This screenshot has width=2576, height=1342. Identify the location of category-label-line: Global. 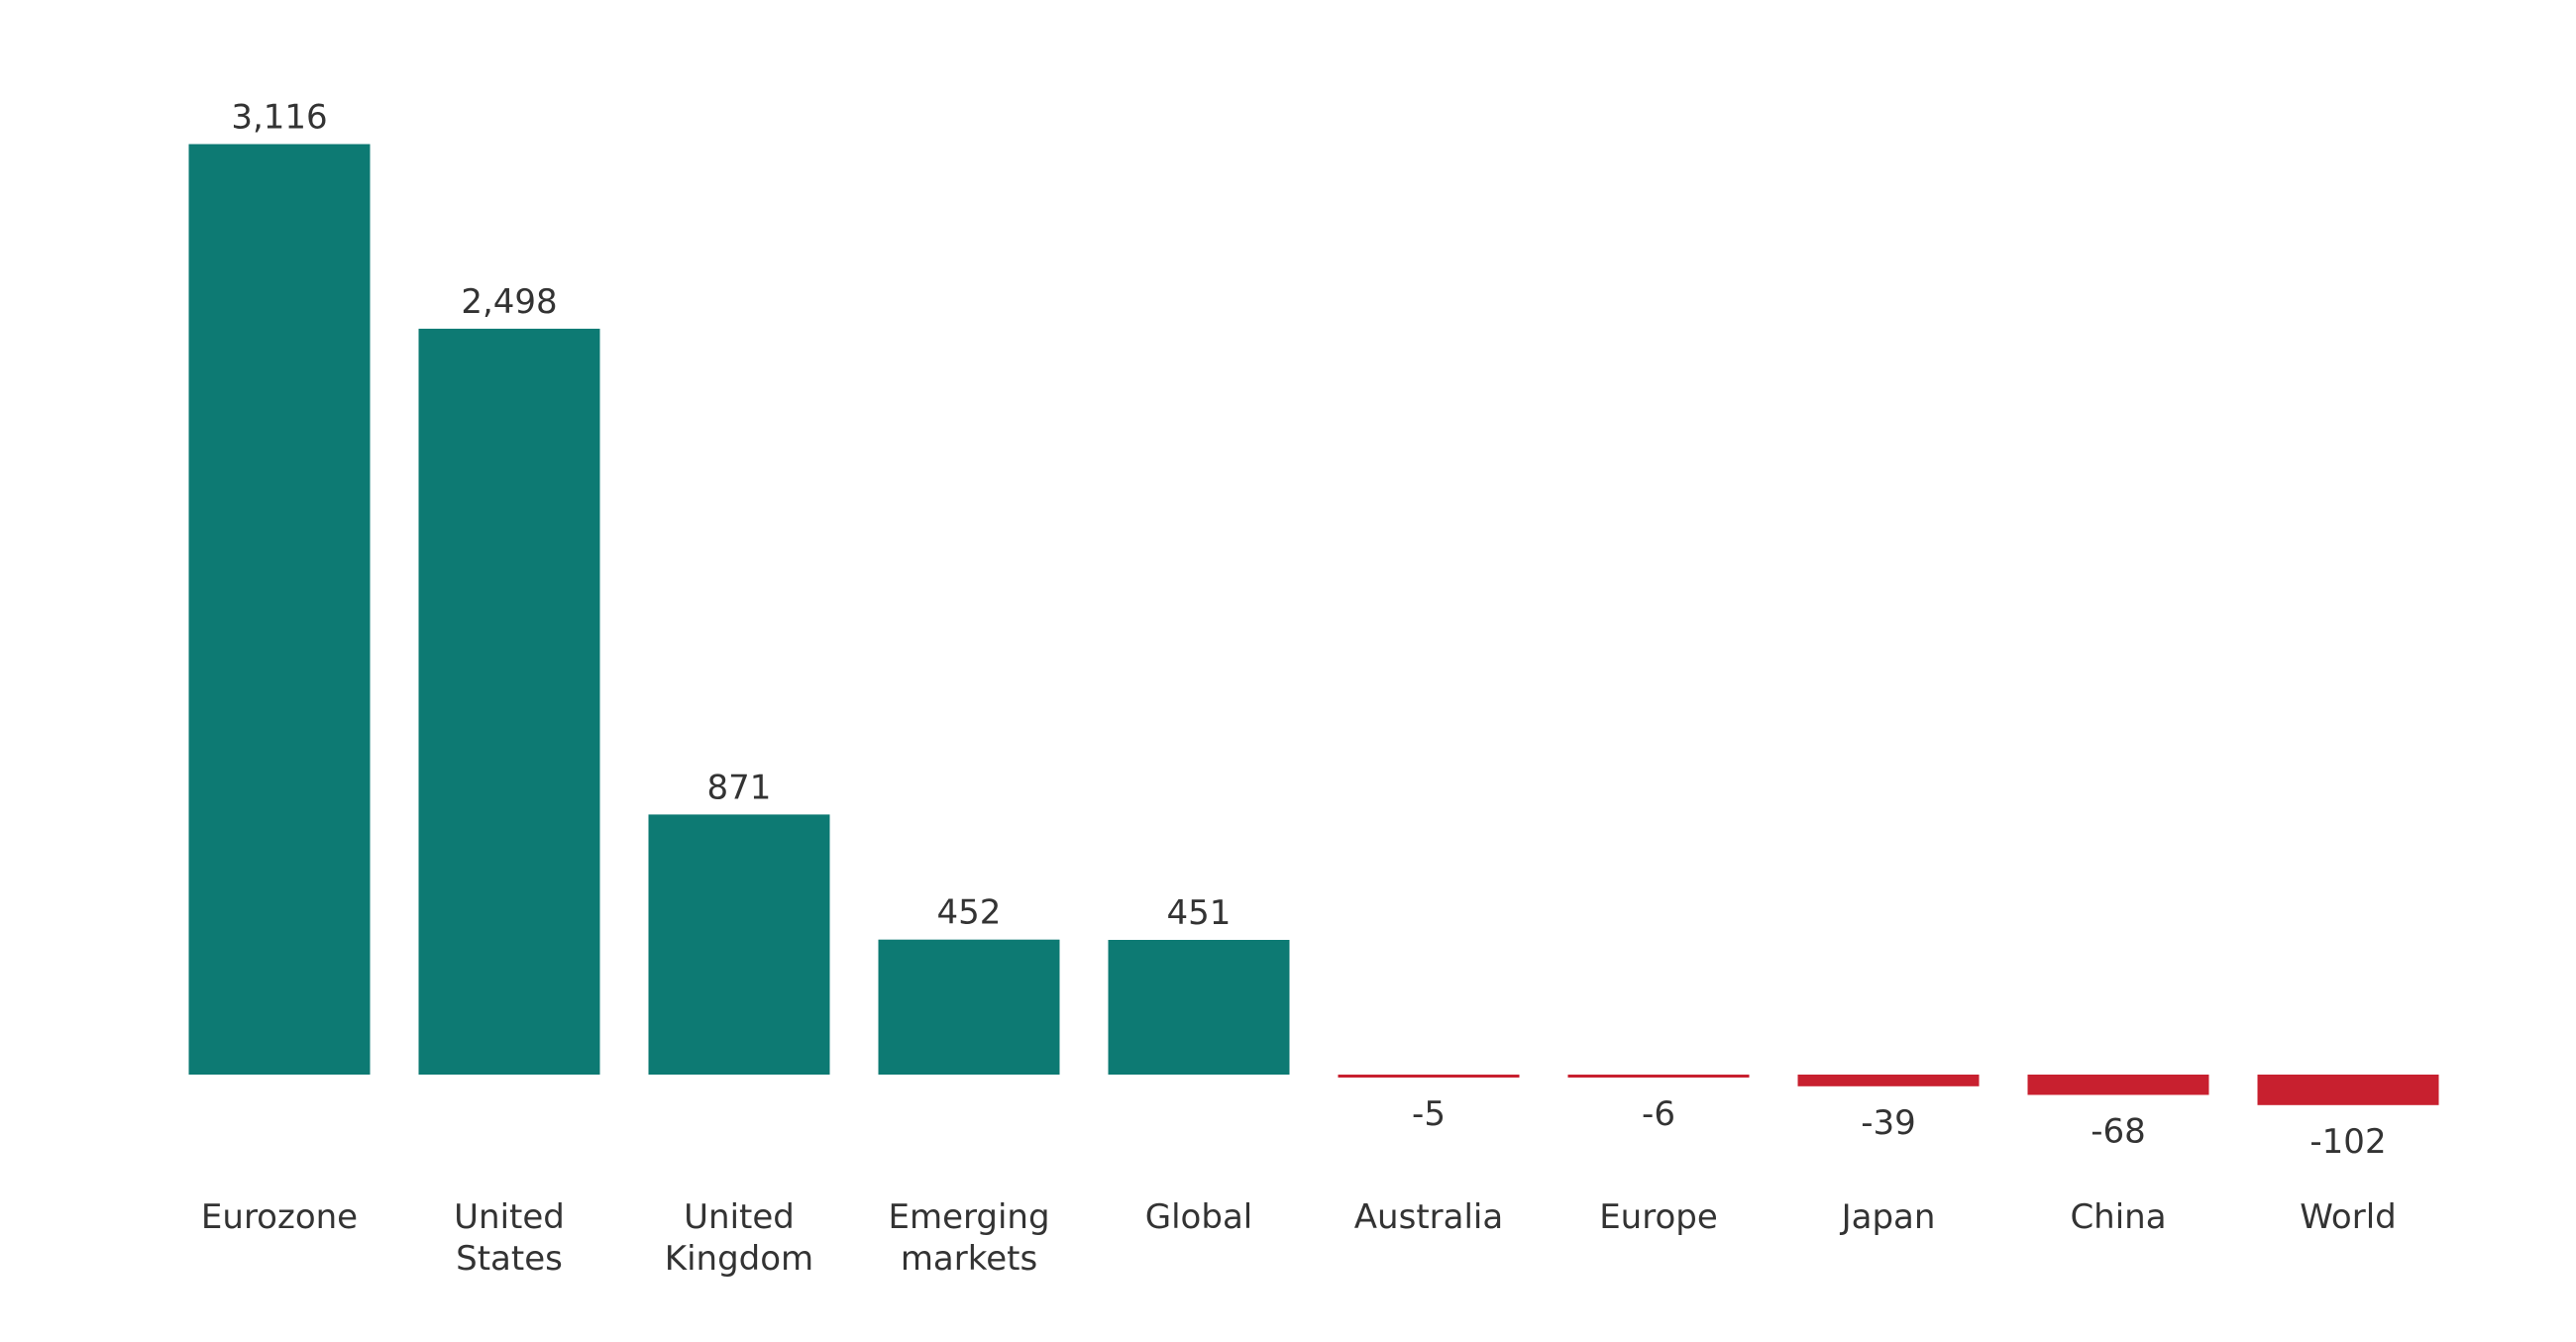
(1198, 1217).